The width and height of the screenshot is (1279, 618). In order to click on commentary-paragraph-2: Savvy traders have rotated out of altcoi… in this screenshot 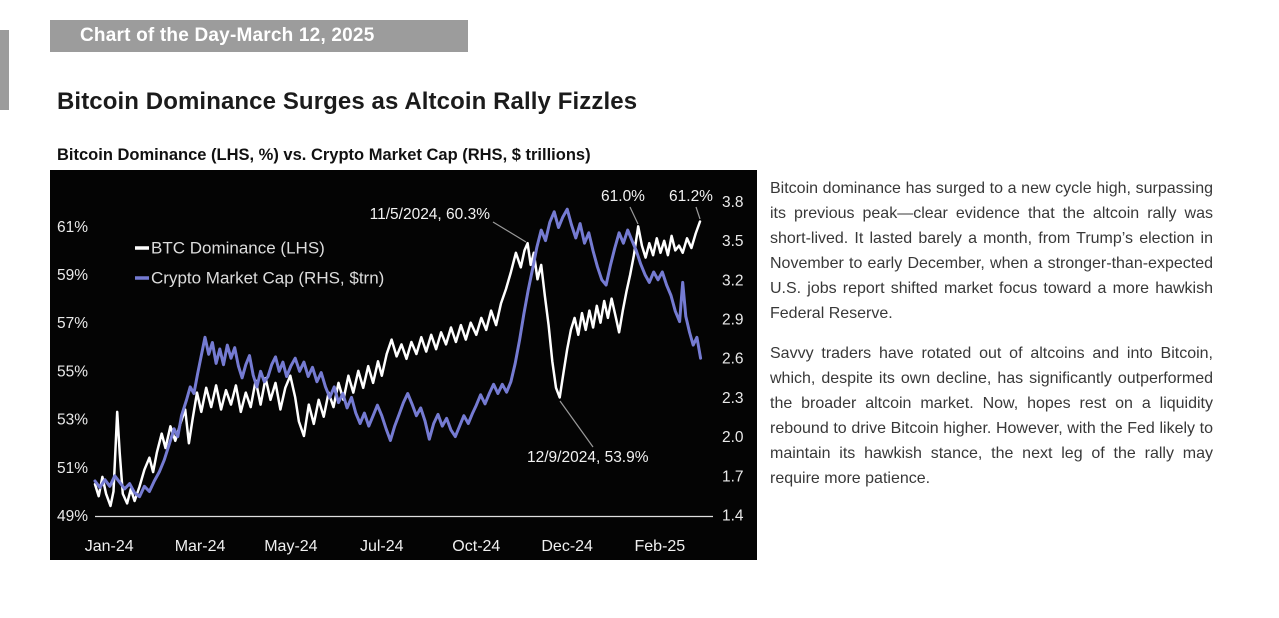, I will do `click(991, 416)`.